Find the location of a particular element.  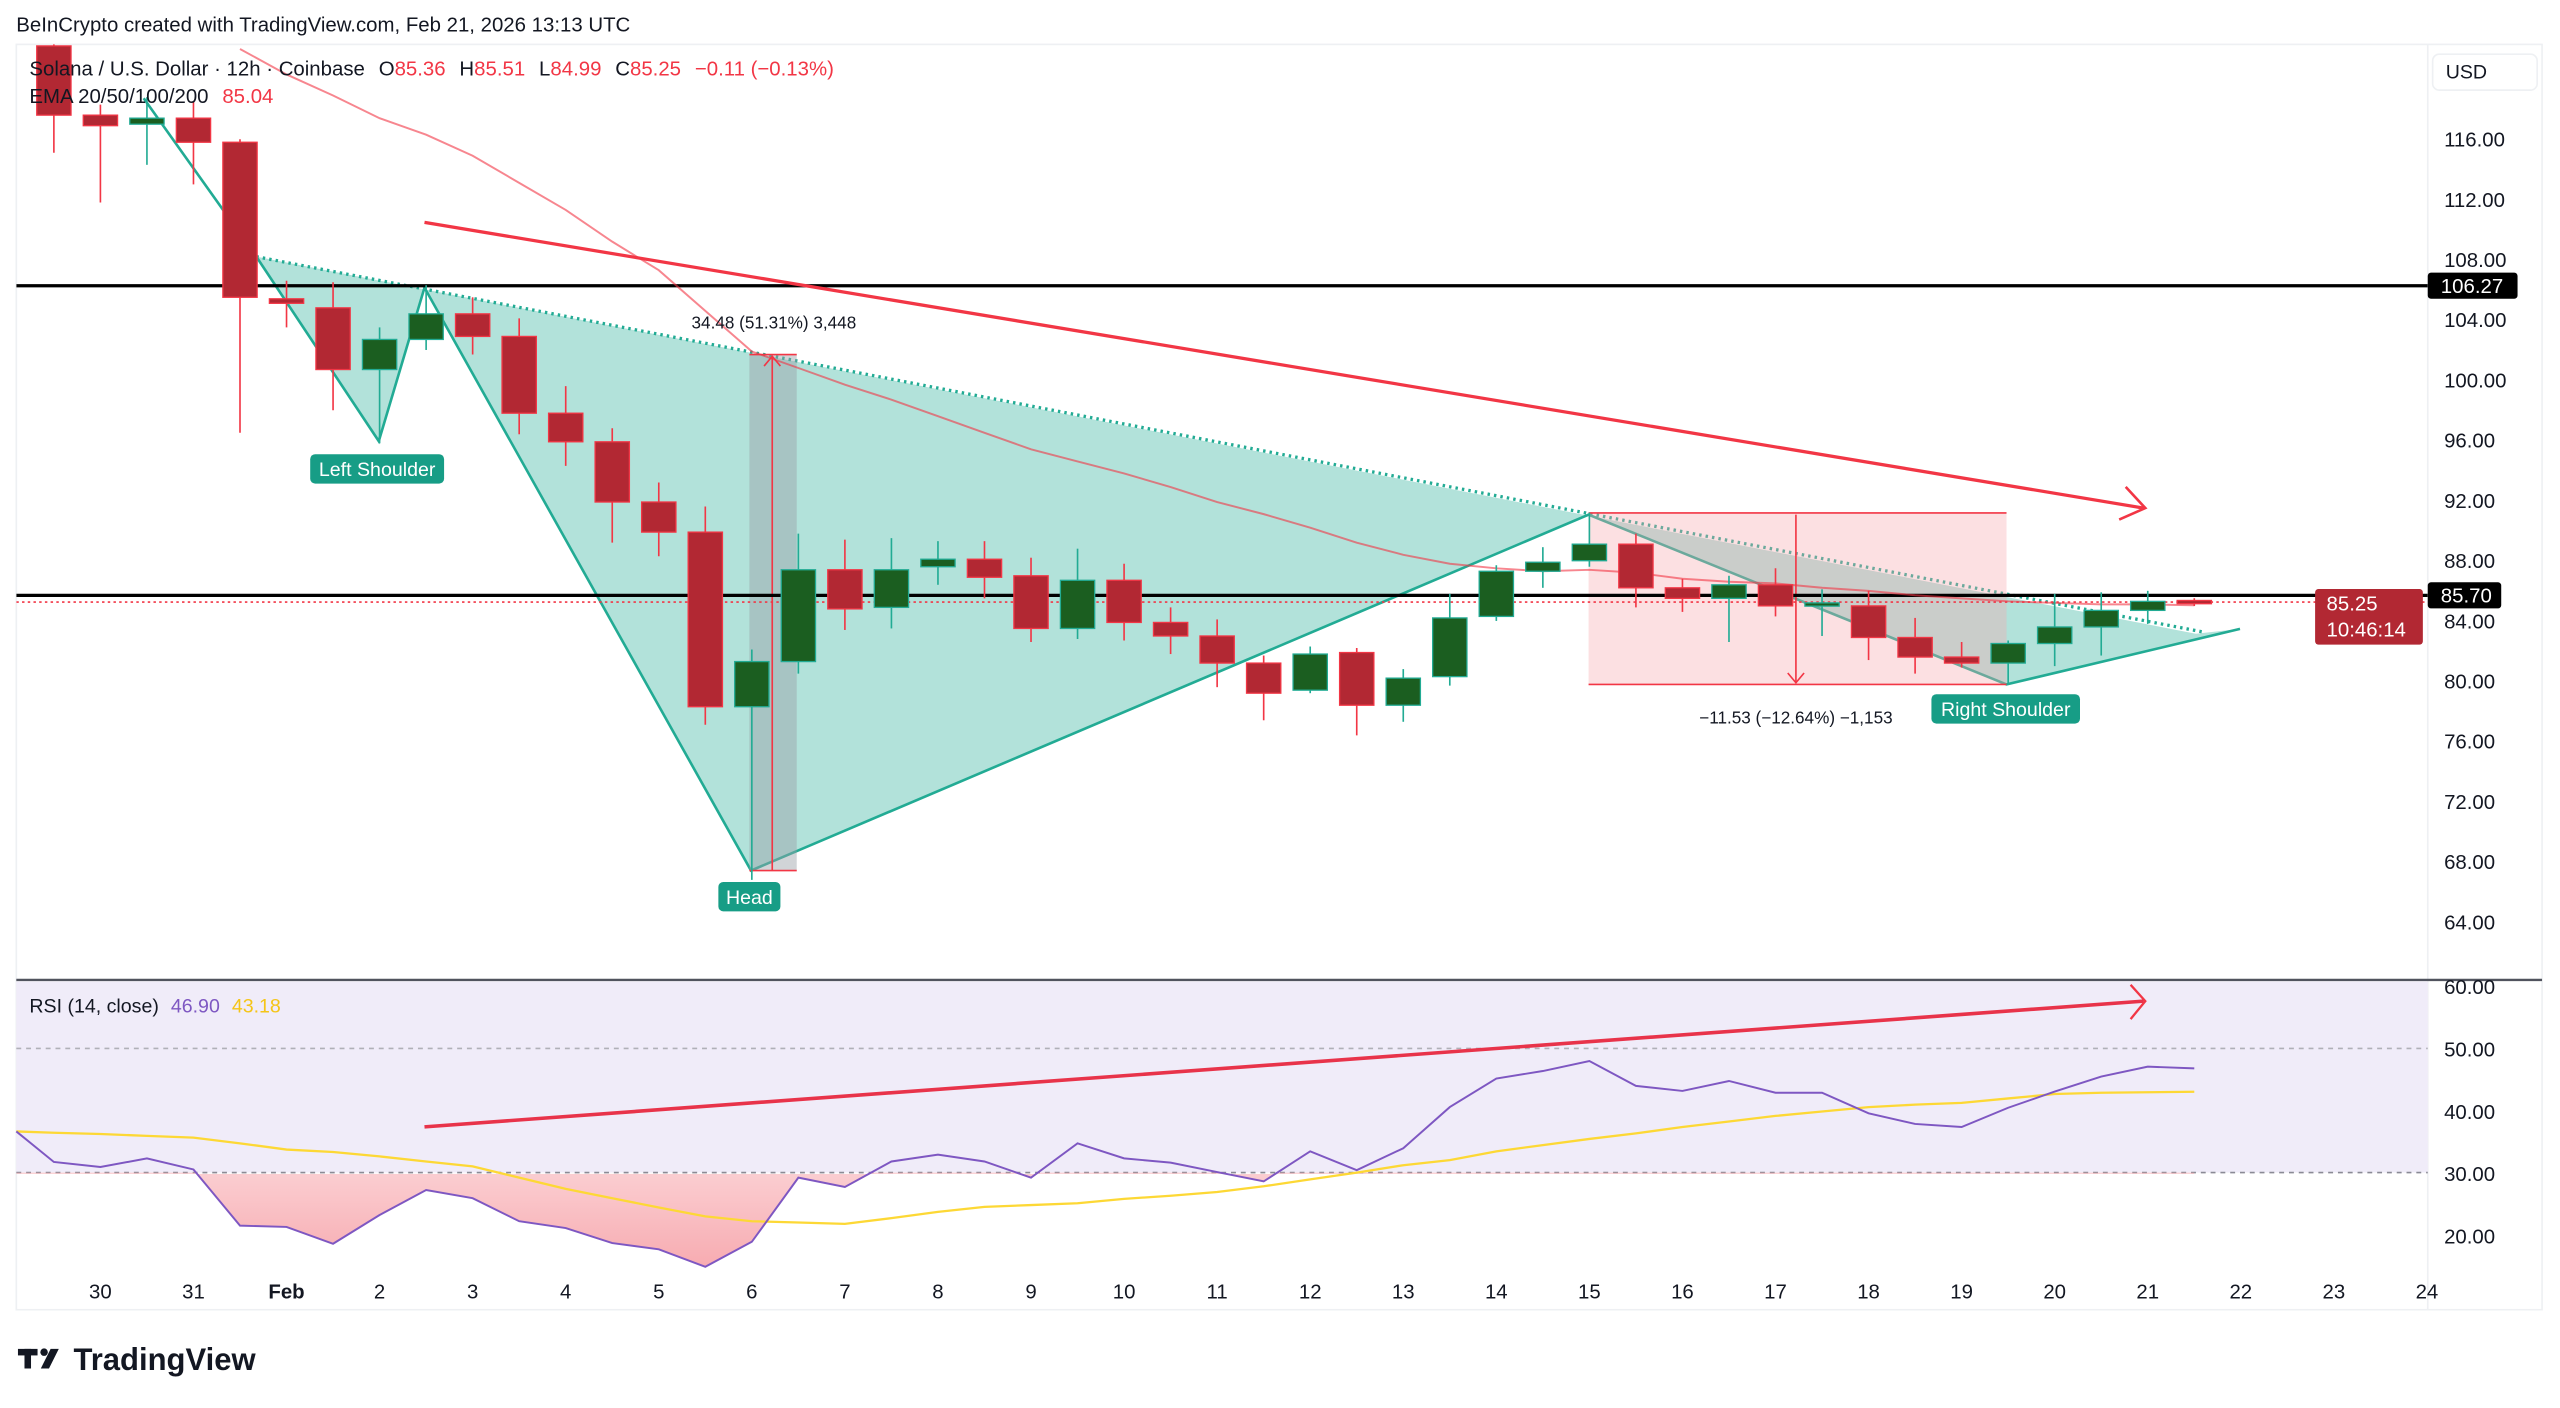

tradingview-wordmark: TradingView is located at coordinates (164, 1359).